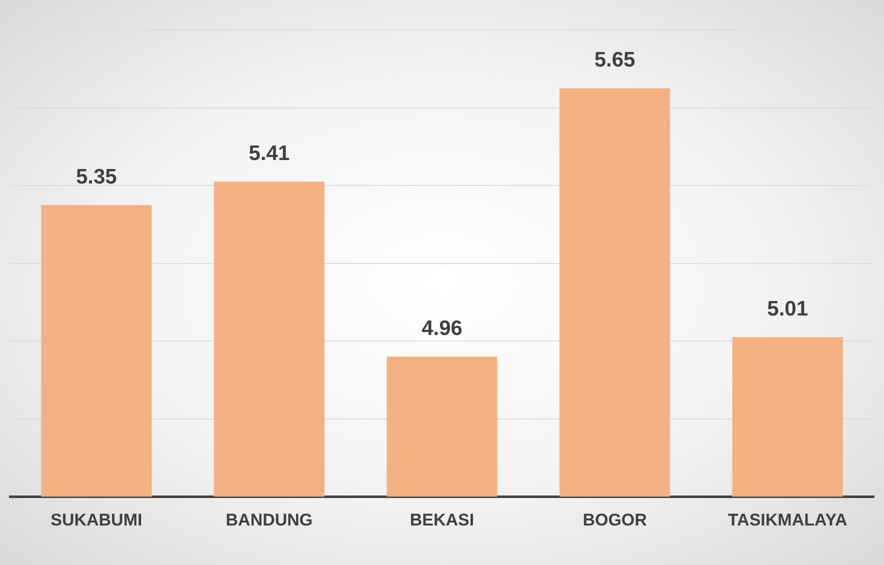 This screenshot has height=565, width=884. I want to click on x-tick-label: SUKABUMI, so click(96, 520).